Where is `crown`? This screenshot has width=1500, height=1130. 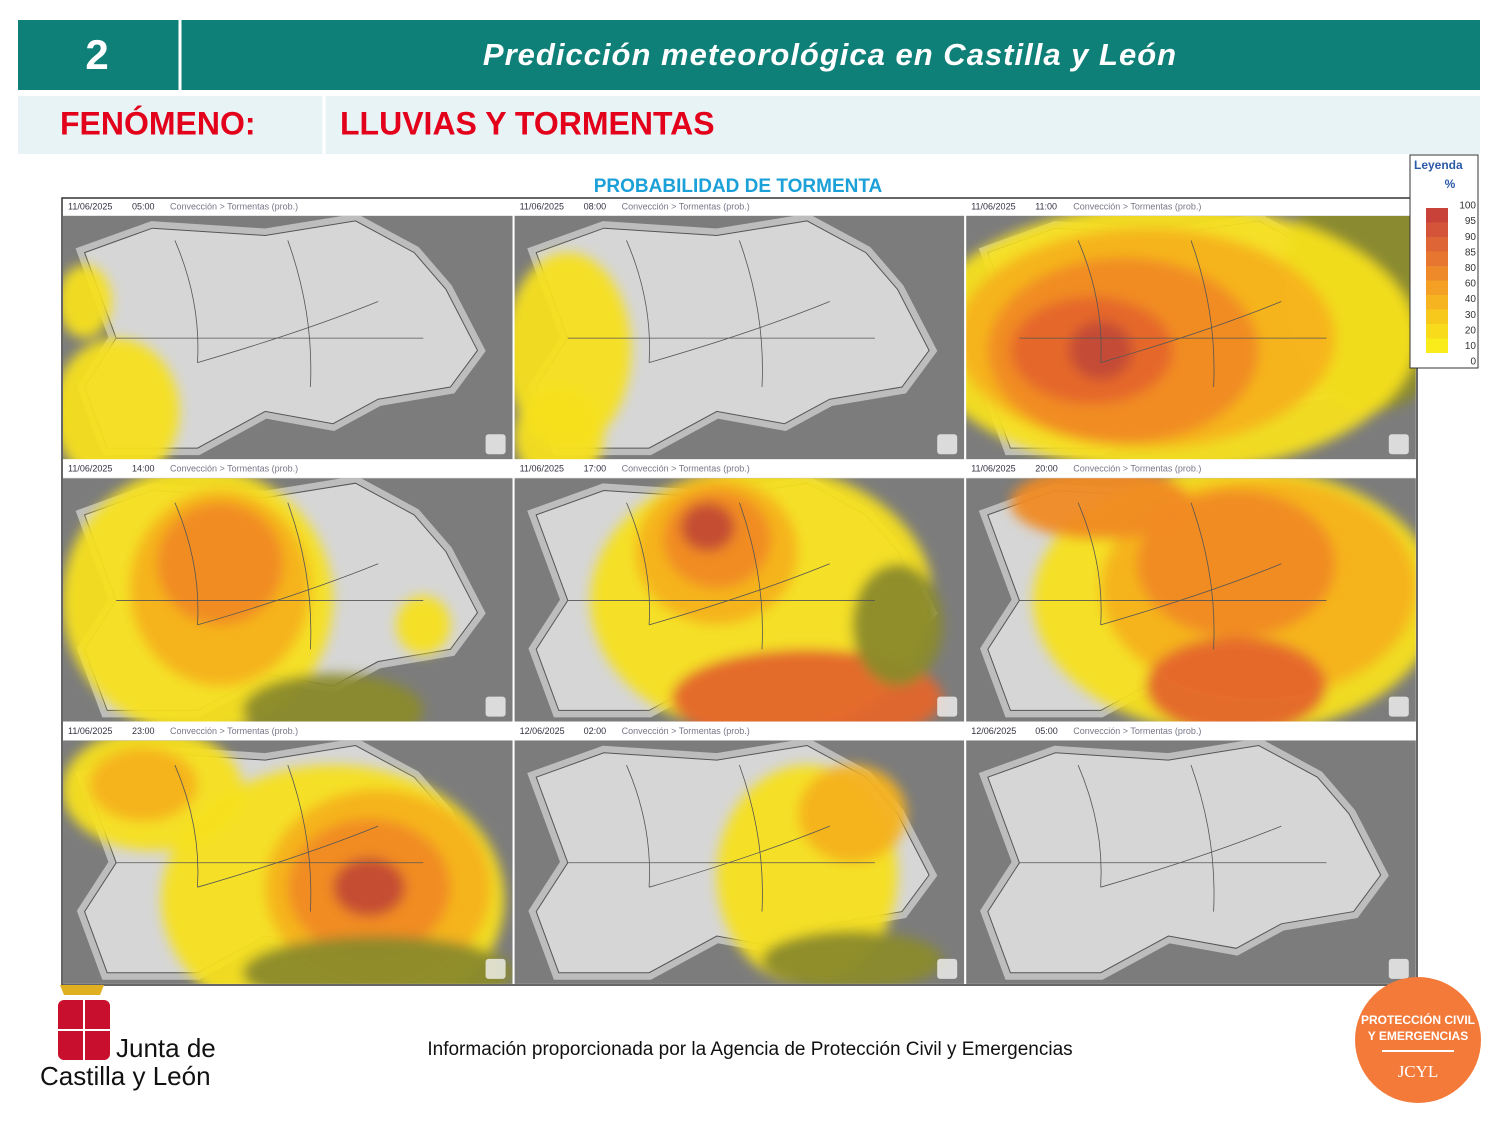
crown is located at coordinates (82, 990).